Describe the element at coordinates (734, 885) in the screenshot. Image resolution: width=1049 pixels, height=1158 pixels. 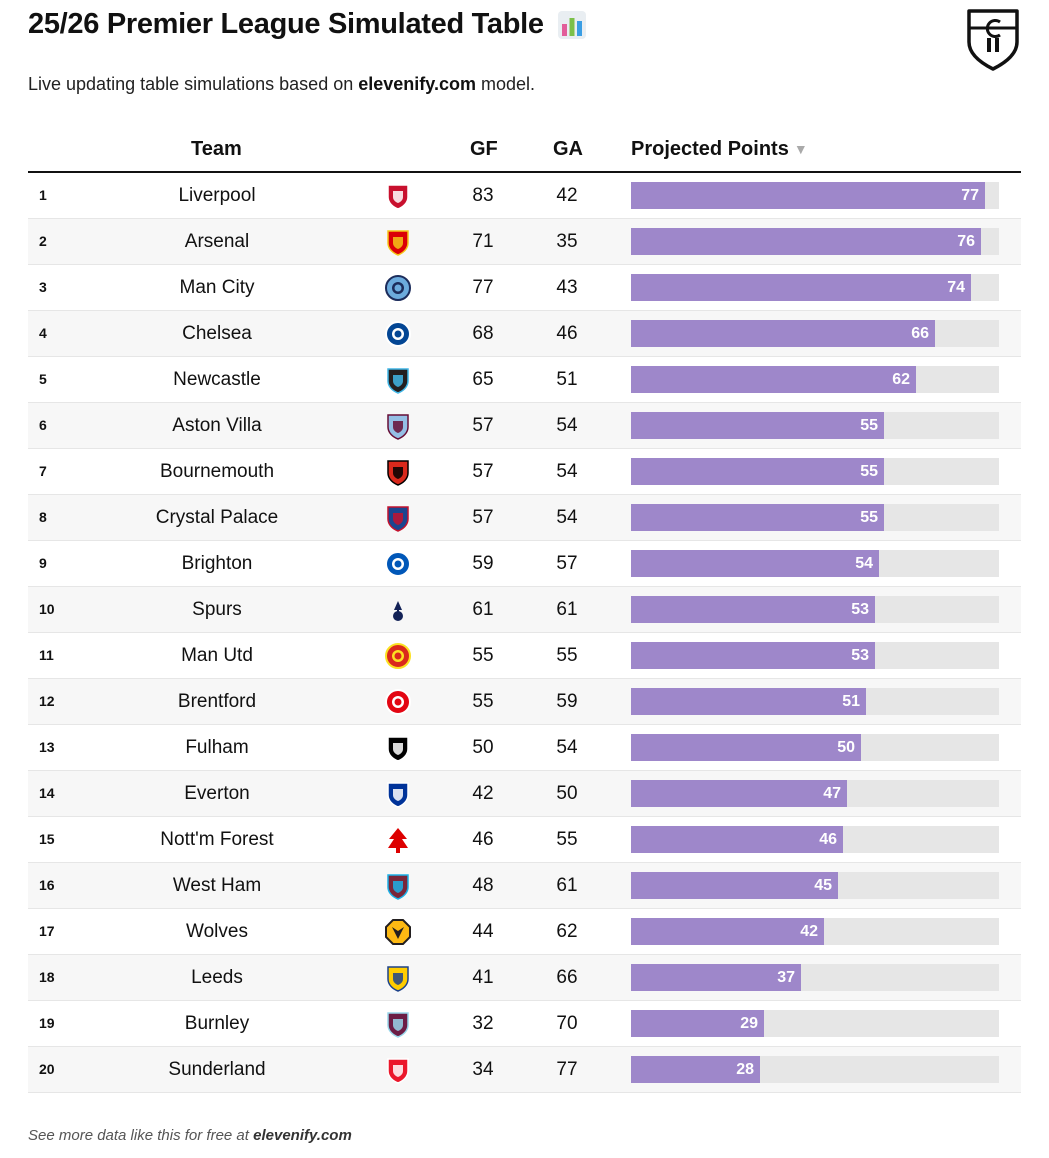
I see `points-bar: 45` at that location.